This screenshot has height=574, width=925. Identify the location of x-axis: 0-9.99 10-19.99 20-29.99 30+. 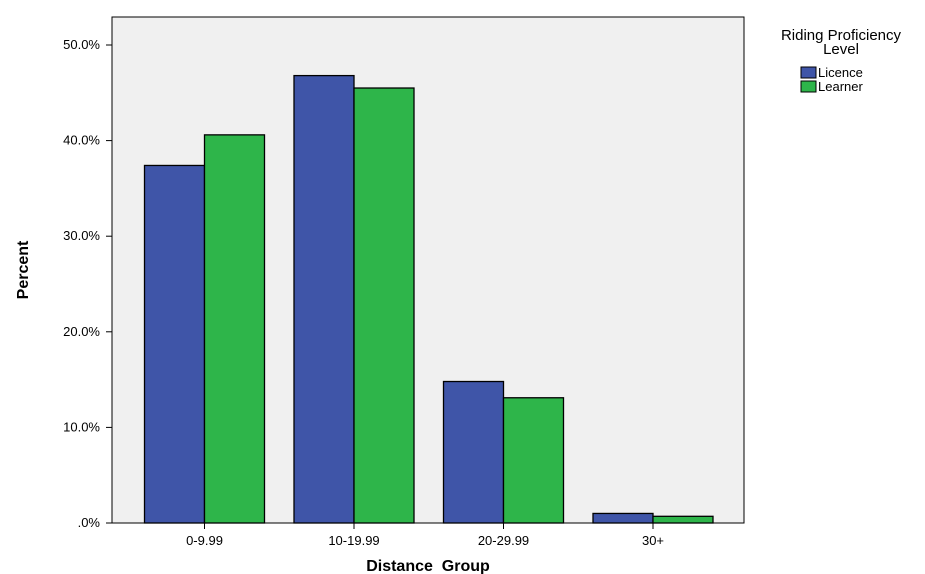
(425, 535).